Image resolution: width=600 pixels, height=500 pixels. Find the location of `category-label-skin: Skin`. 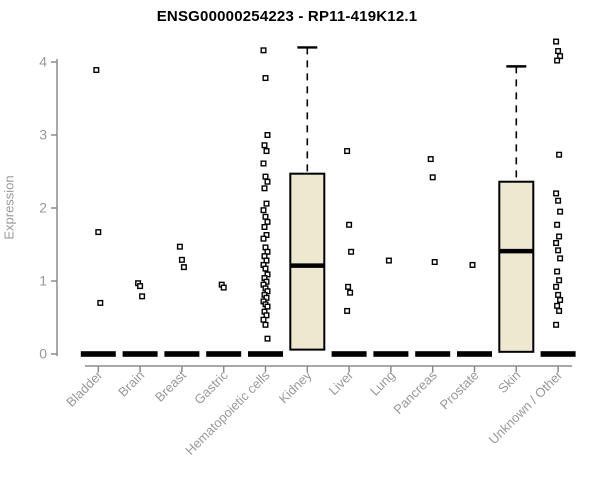

category-label-skin: Skin is located at coordinates (509, 382).